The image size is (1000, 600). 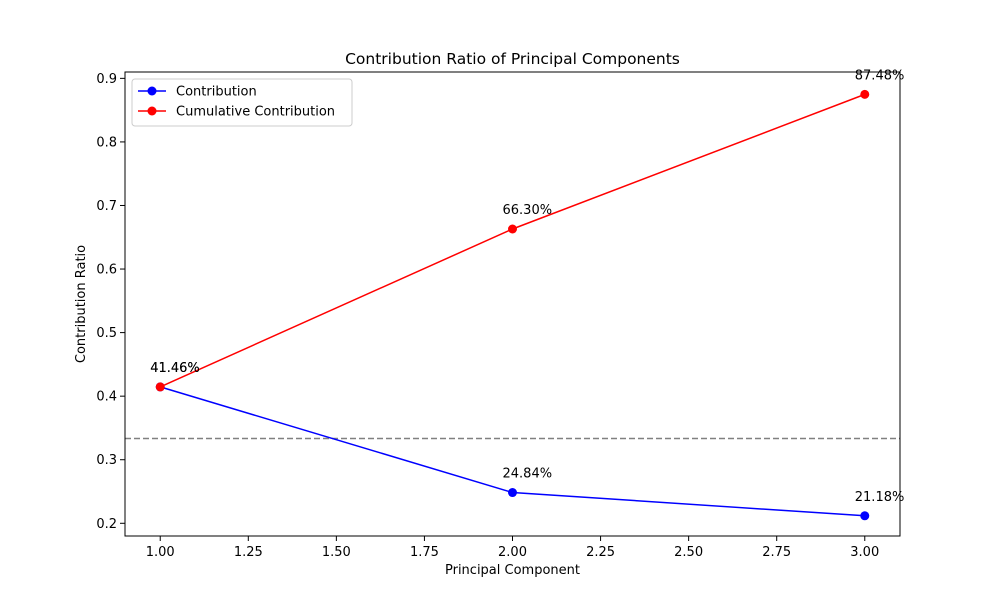 I want to click on y-tick-label: 0.8, so click(x=106, y=142).